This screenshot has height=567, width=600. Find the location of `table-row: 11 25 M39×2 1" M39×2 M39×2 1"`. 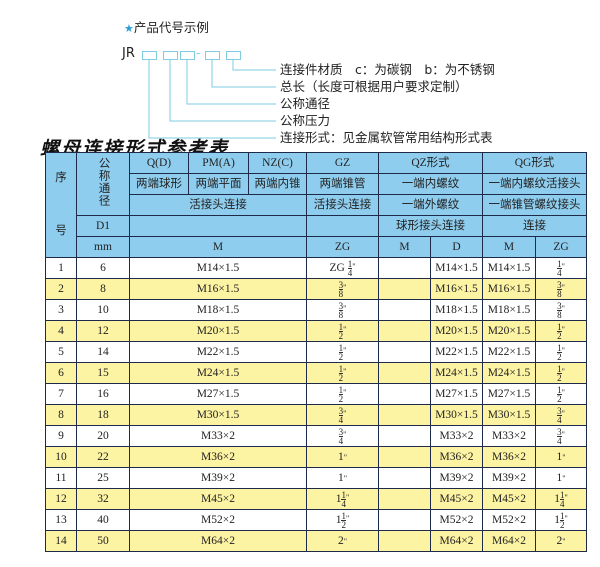

table-row: 11 25 M39×2 1" M39×2 M39×2 1" is located at coordinates (316, 478).